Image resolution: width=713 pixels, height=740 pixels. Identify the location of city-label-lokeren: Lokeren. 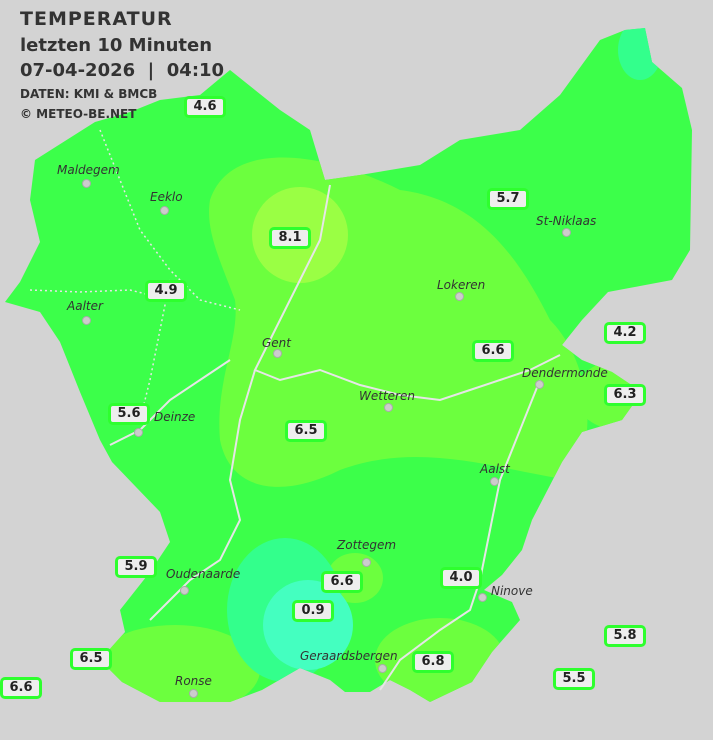
(461, 285).